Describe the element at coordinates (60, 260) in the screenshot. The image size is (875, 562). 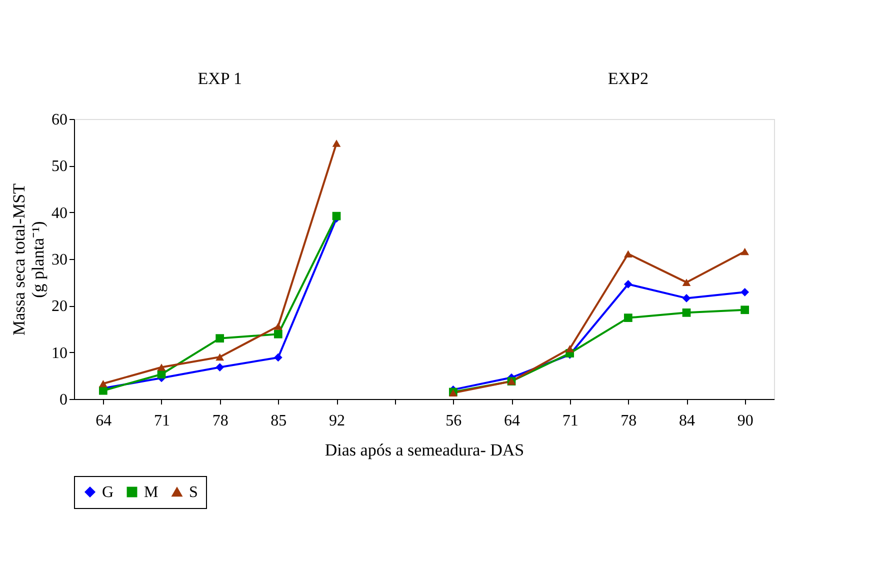
I see `y-tick-label: 30` at that location.